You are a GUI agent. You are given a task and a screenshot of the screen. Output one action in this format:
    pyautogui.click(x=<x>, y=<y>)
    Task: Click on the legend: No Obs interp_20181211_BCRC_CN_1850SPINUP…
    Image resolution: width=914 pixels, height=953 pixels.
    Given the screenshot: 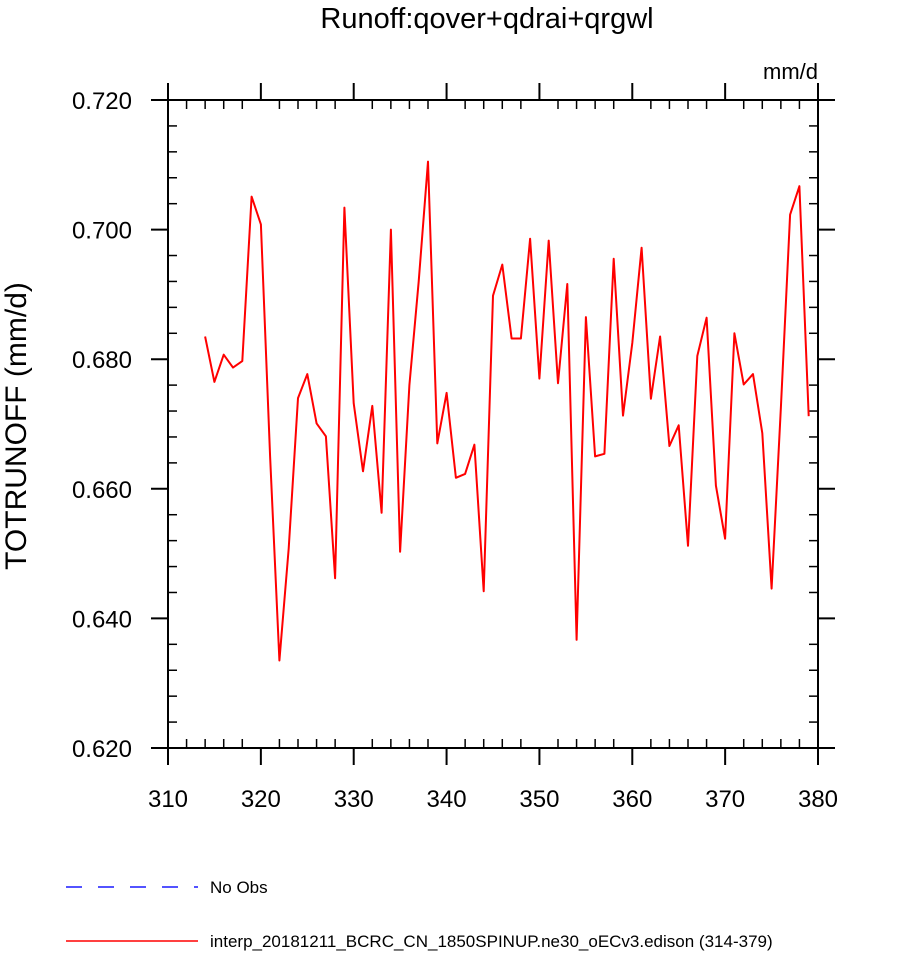 What is the action you would take?
    pyautogui.click(x=419, y=914)
    